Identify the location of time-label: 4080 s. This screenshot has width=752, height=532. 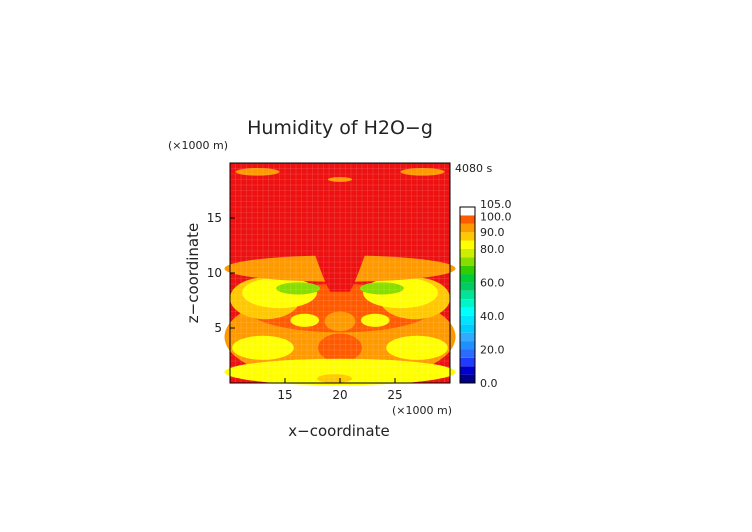
(473, 168).